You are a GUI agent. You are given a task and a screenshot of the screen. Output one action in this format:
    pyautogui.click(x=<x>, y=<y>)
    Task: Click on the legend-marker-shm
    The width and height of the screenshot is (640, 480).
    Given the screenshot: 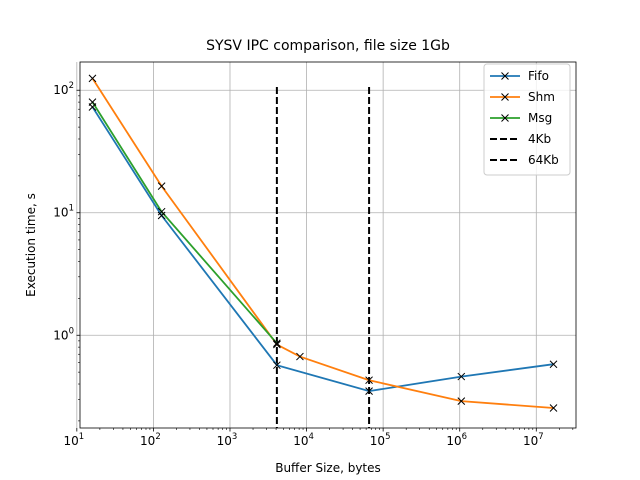 What is the action you would take?
    pyautogui.click(x=505, y=97)
    